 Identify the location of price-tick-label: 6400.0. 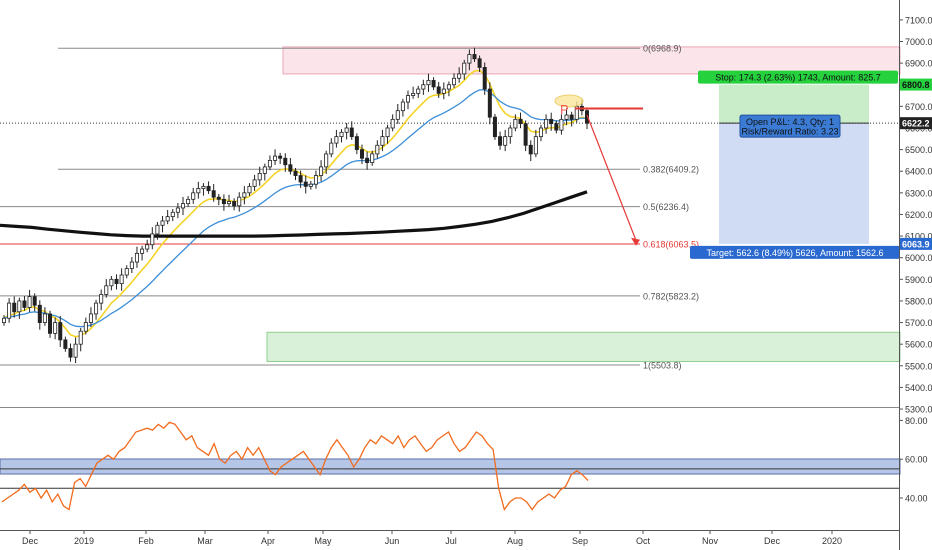
(918, 172).